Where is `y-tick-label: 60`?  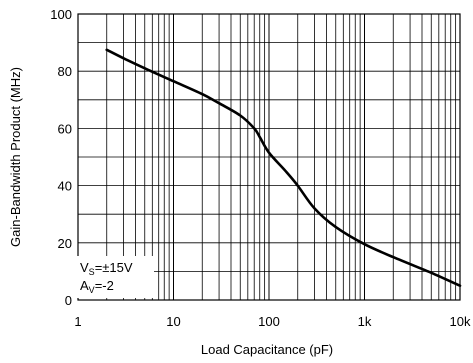 y-tick-label: 60 is located at coordinates (65, 128).